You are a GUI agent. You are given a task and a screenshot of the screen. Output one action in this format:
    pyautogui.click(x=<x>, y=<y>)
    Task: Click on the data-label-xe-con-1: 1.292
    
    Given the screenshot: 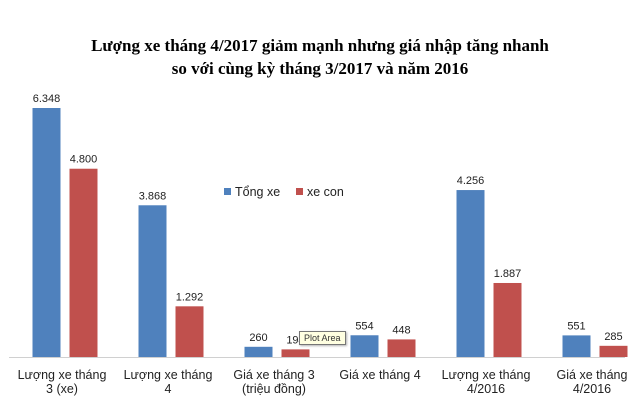 What is the action you would take?
    pyautogui.click(x=190, y=297)
    